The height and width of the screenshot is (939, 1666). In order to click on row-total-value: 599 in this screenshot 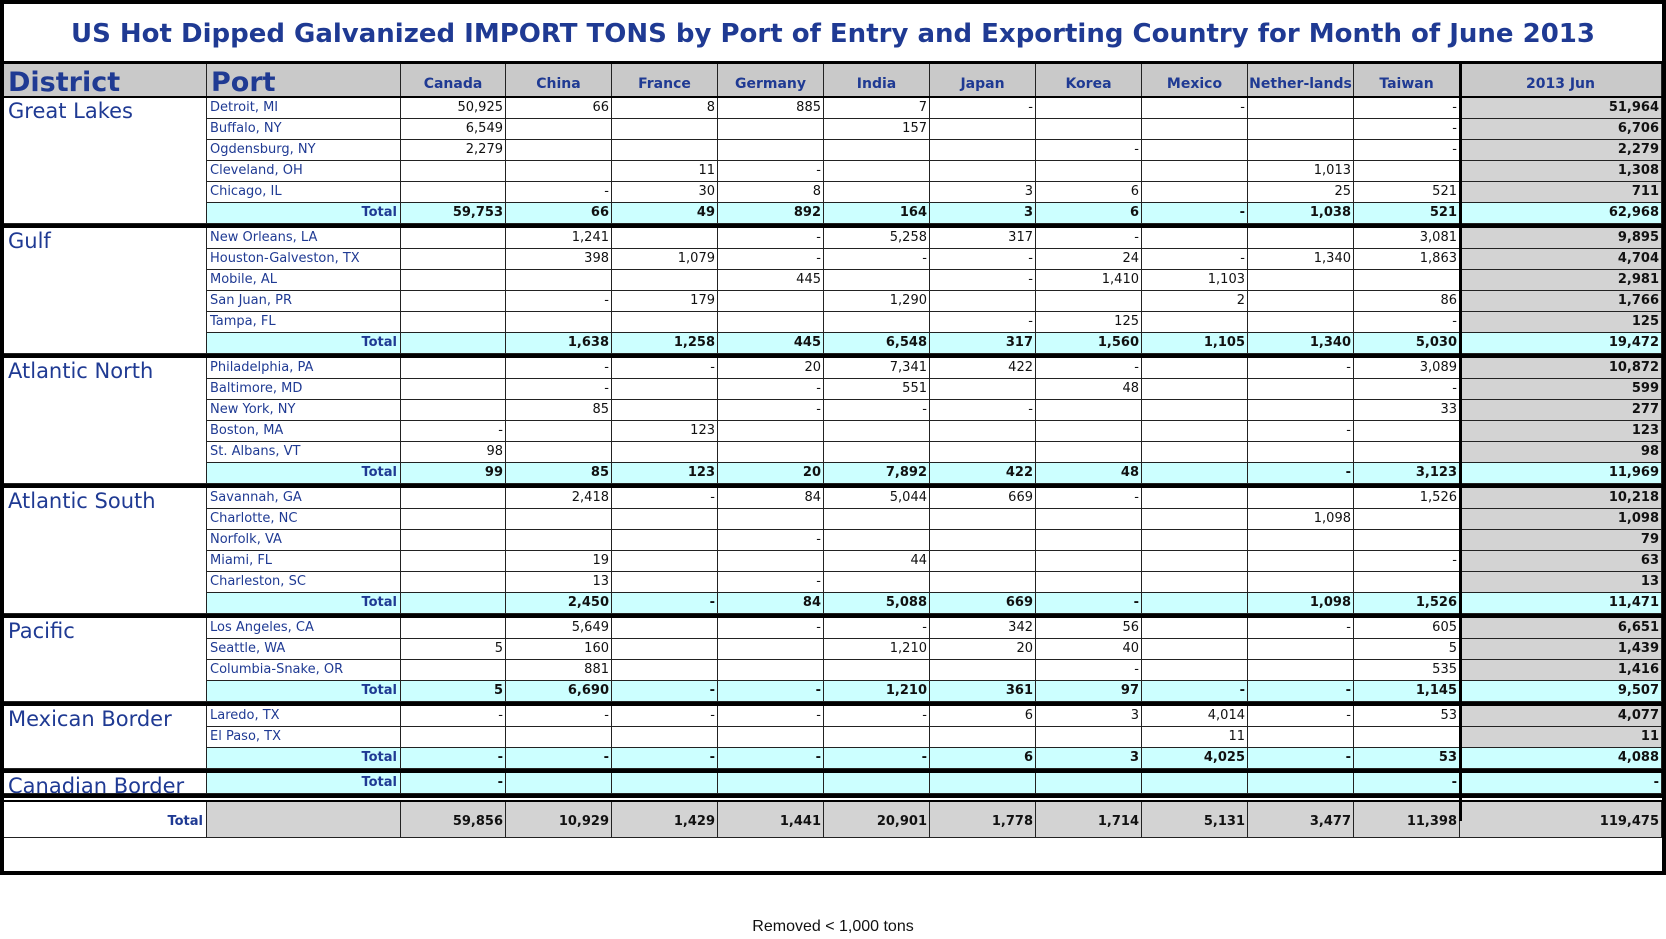, I will do `click(1561, 389)`.